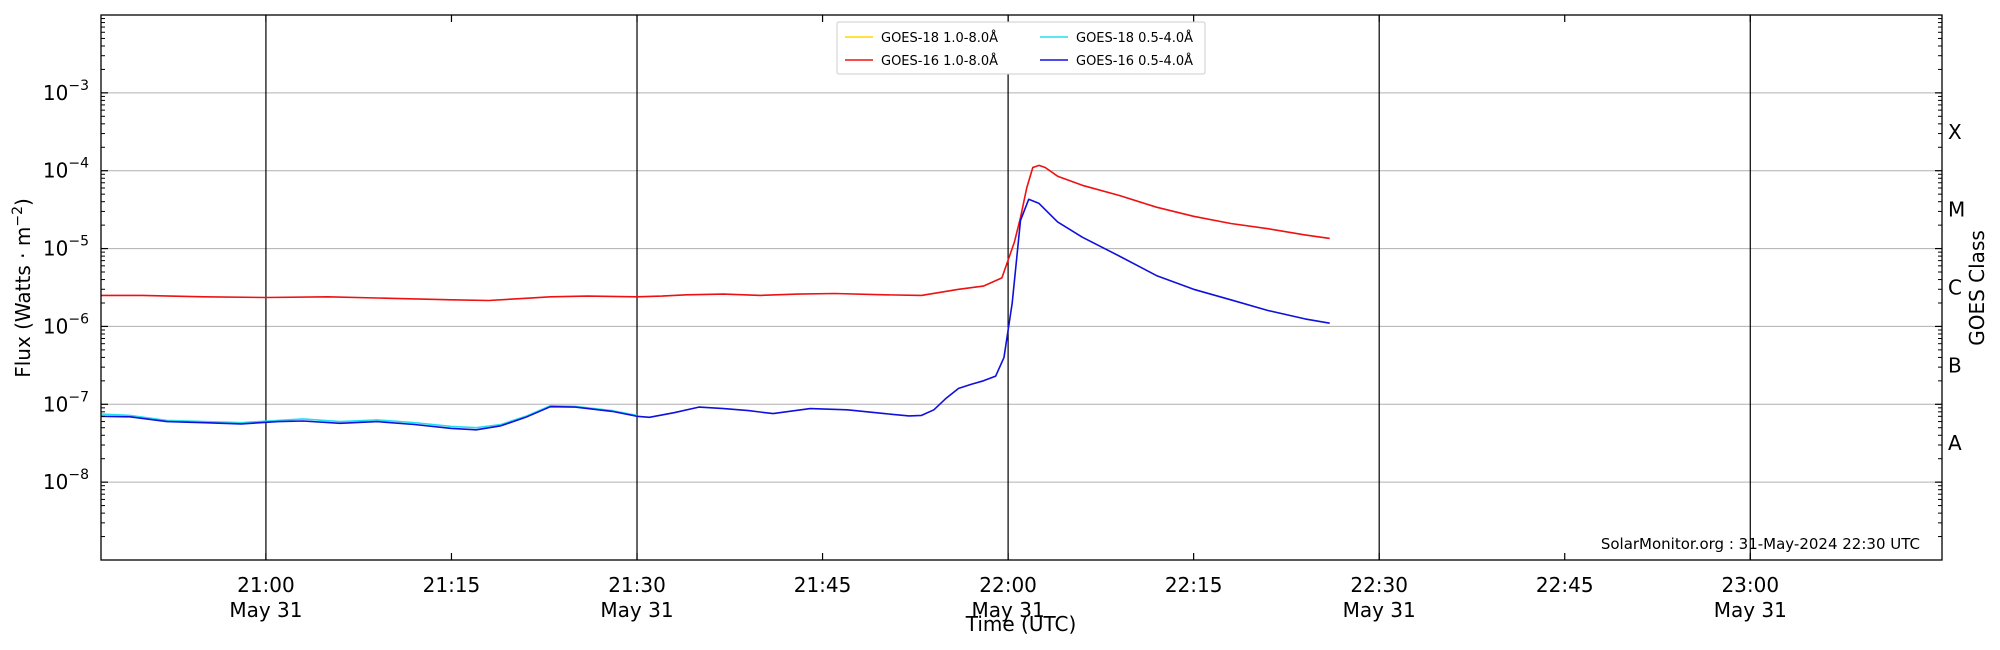  What do you see at coordinates (452, 585) in the screenshot?
I see `x-tick-label: 21:15` at bounding box center [452, 585].